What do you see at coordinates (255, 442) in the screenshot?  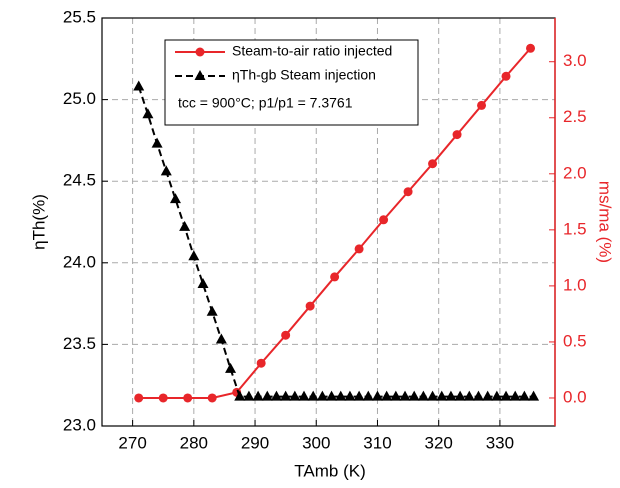 I see `x-tick-label: 290` at bounding box center [255, 442].